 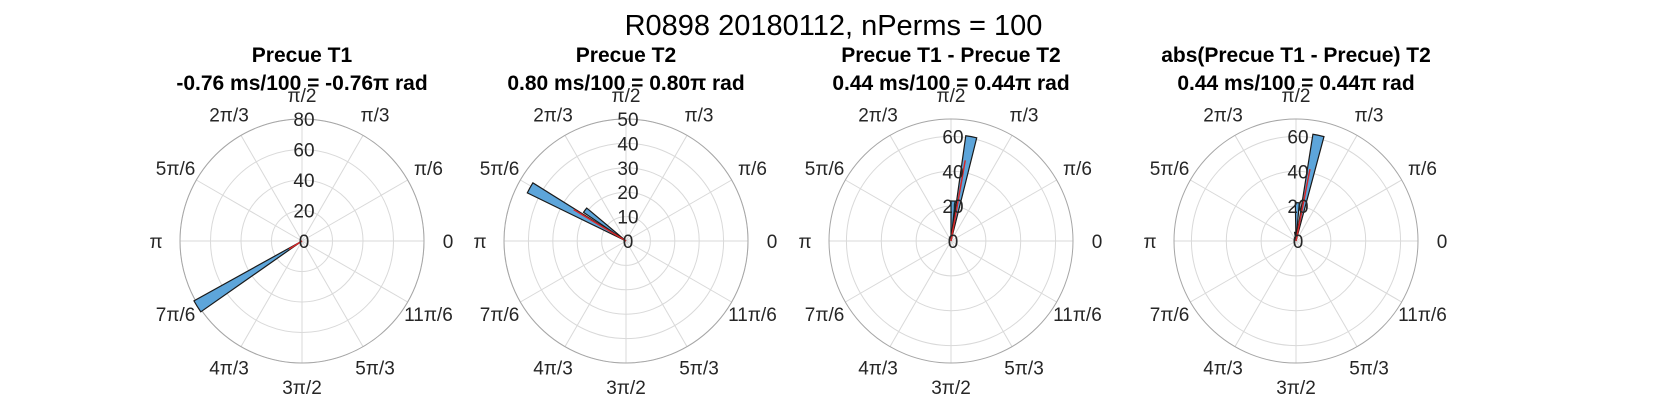 I want to click on chart-title-line1: Precue T1 - Precue T2, so click(x=951, y=55).